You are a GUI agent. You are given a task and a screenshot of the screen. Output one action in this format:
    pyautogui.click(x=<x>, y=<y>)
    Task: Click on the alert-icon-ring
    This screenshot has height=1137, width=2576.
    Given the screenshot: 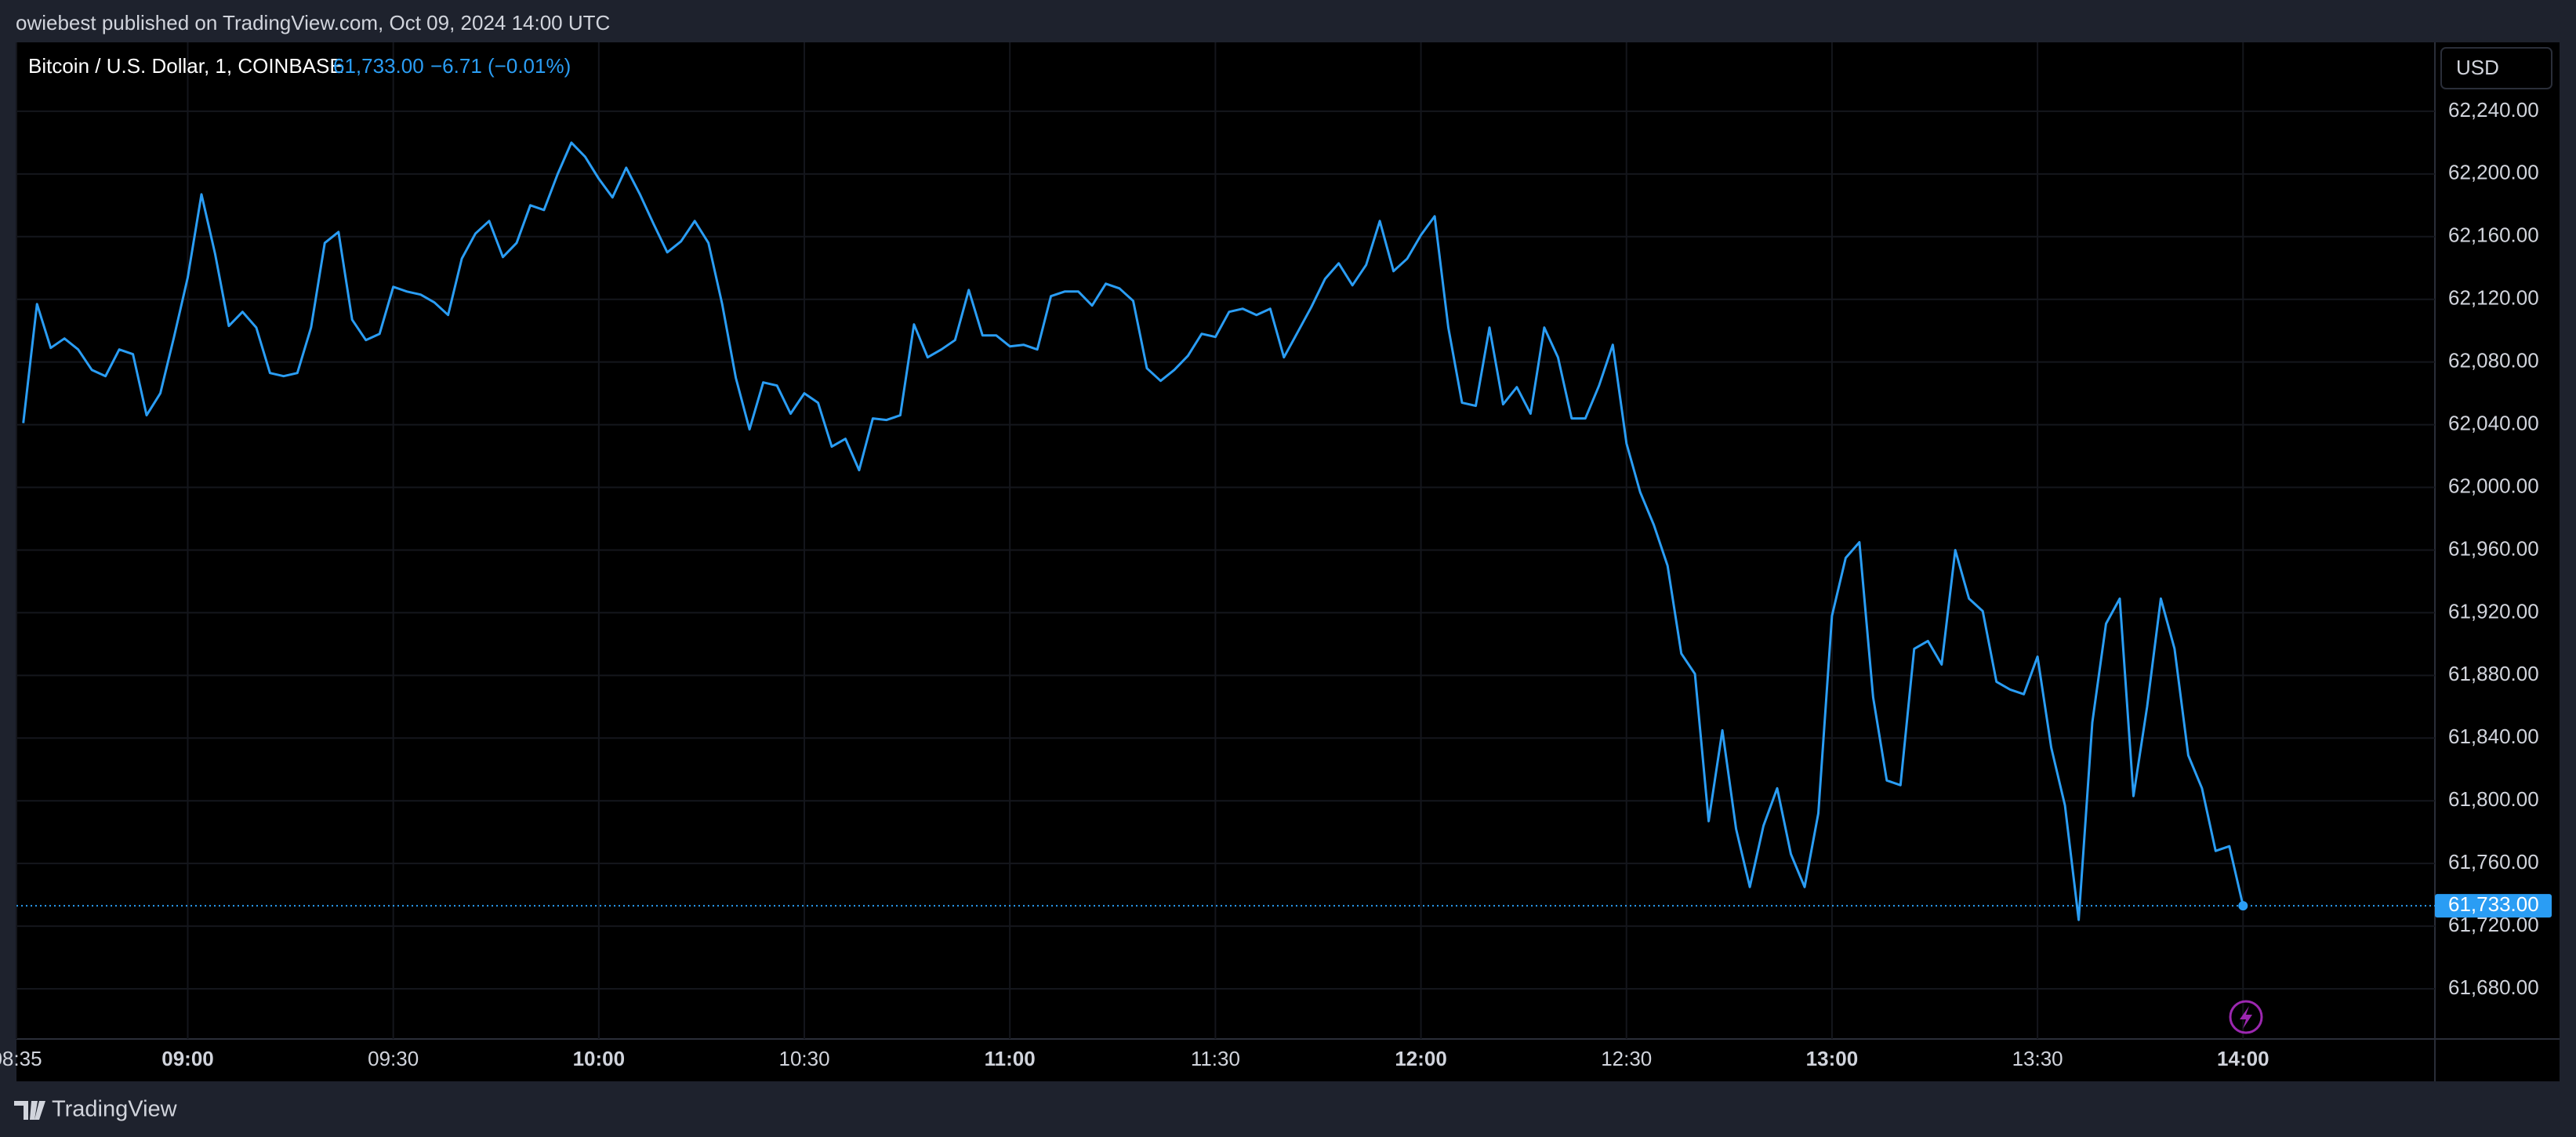 What is the action you would take?
    pyautogui.click(x=2246, y=1017)
    